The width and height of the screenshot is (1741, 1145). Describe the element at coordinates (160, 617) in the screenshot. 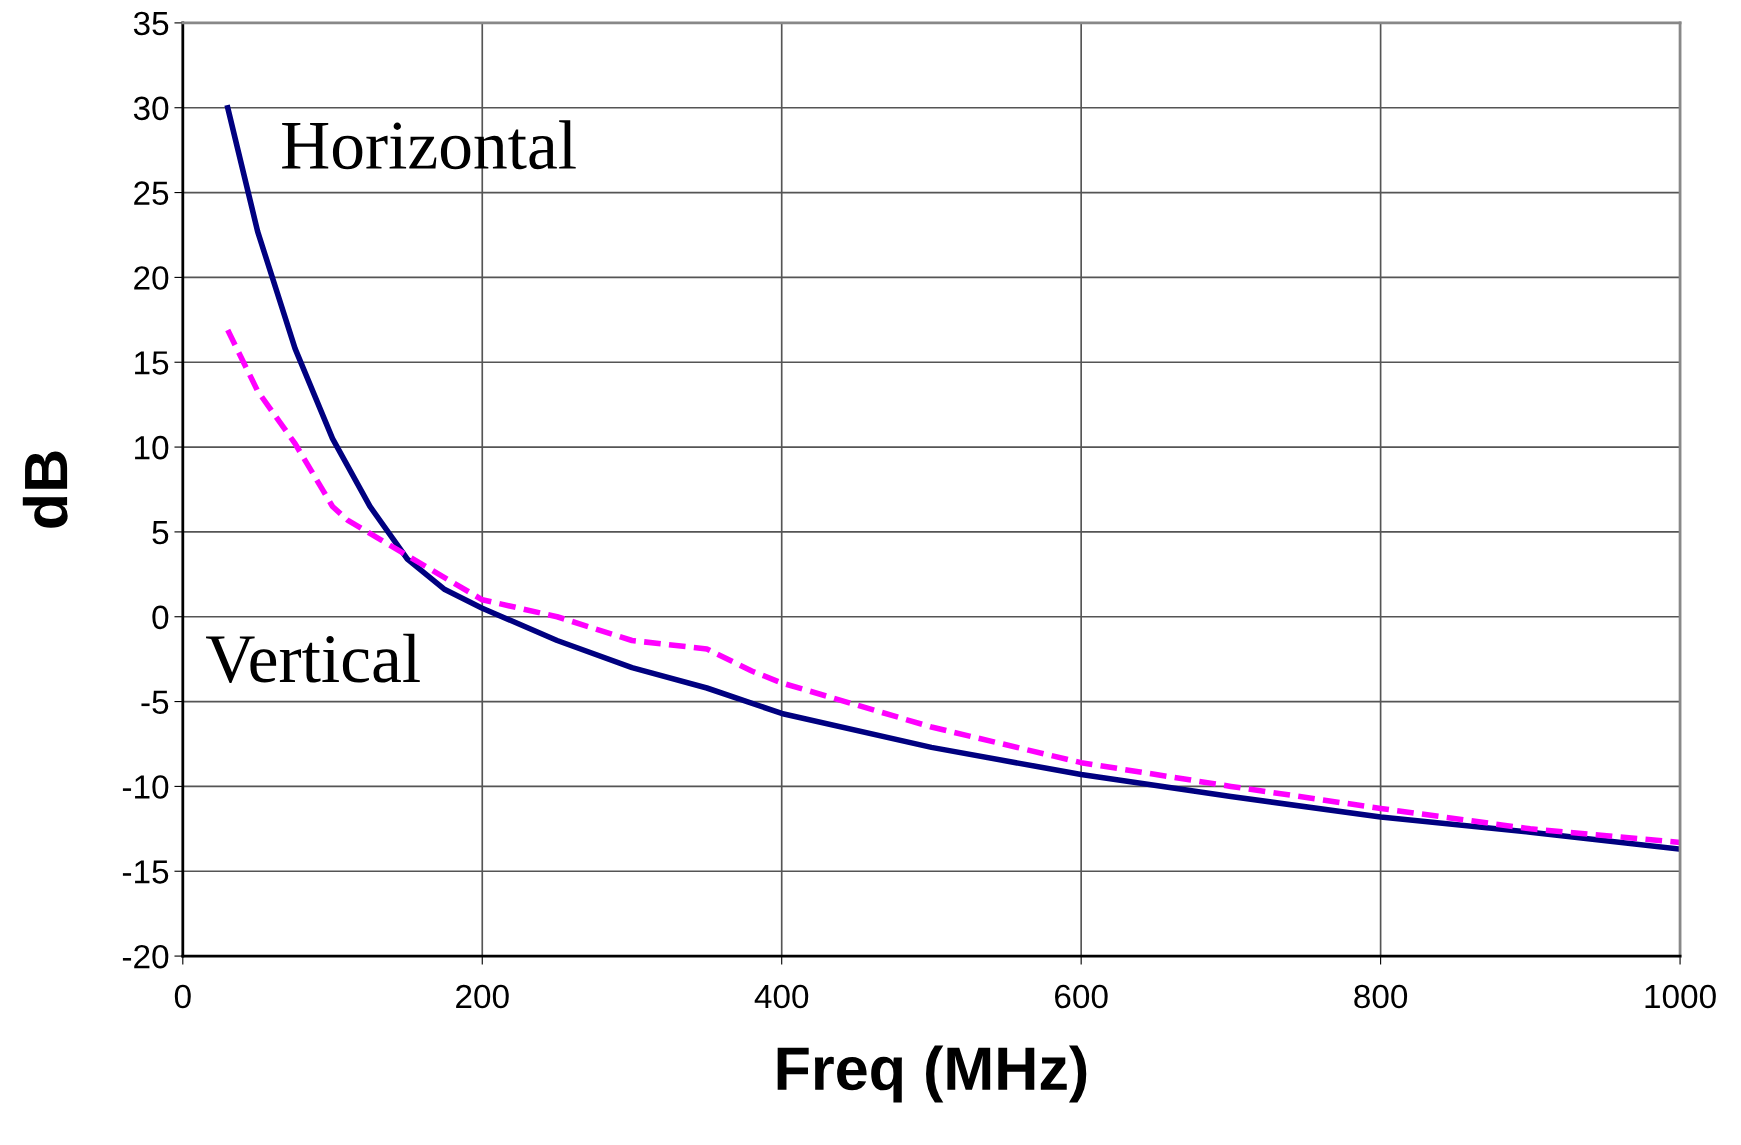

I see `y-tick-label: 0` at that location.